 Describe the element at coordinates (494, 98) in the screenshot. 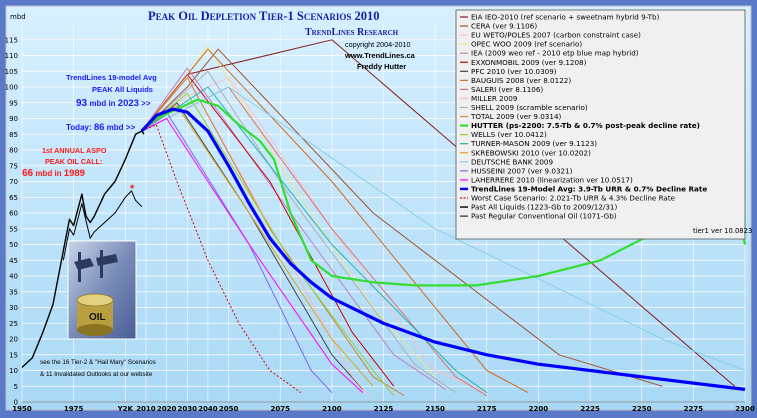

I see `legend-item-label: MILLER 2009` at that location.